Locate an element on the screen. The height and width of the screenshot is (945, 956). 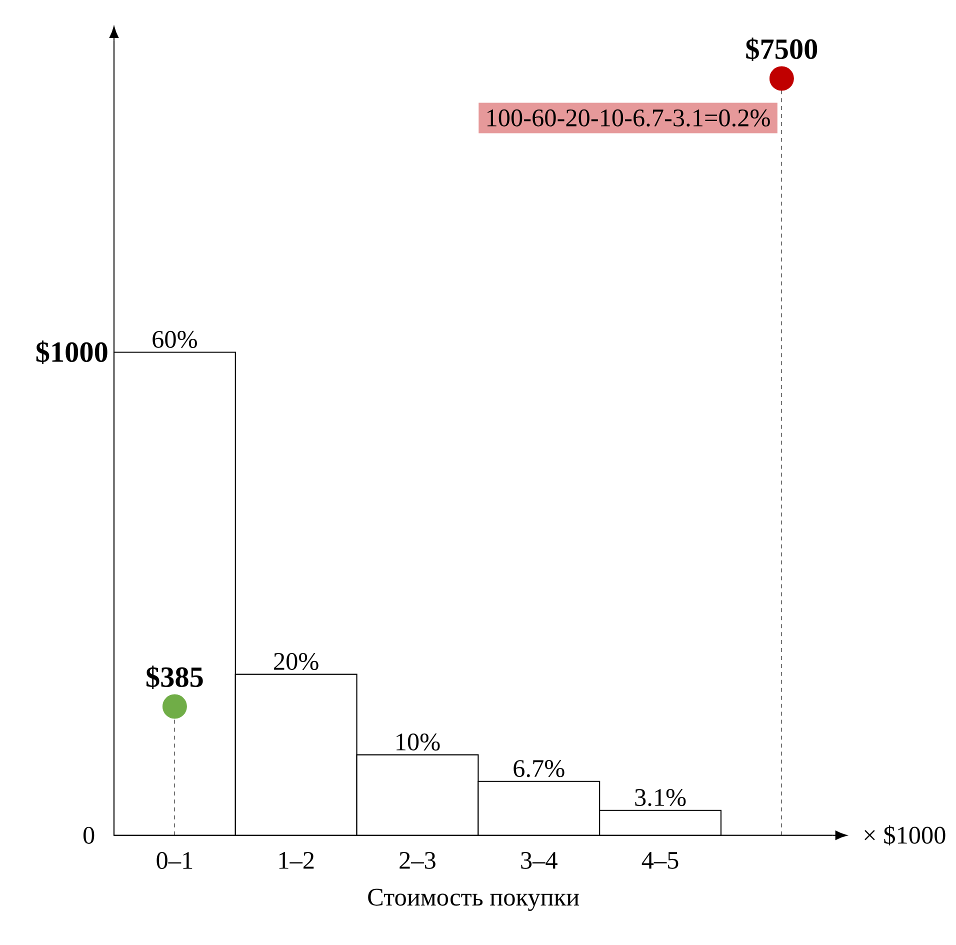
x-tick-label: 0–1 is located at coordinates (174, 860).